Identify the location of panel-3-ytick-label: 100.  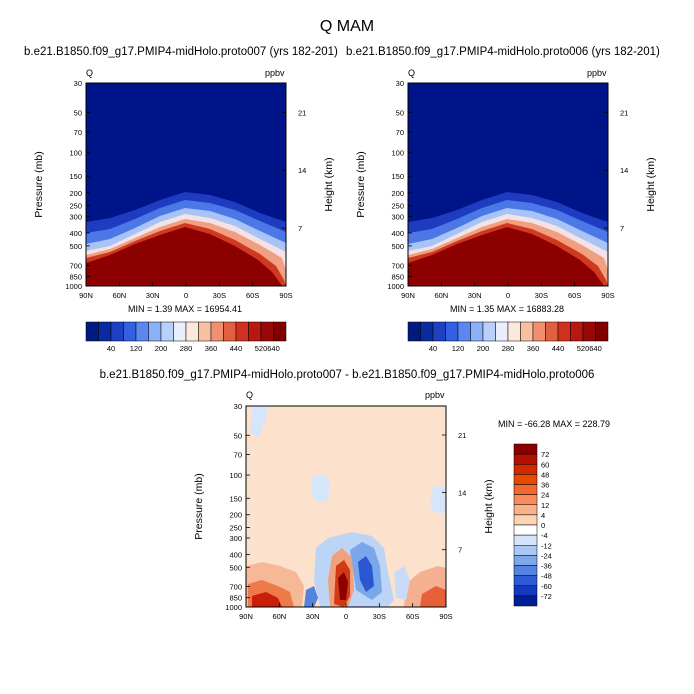
(235, 475).